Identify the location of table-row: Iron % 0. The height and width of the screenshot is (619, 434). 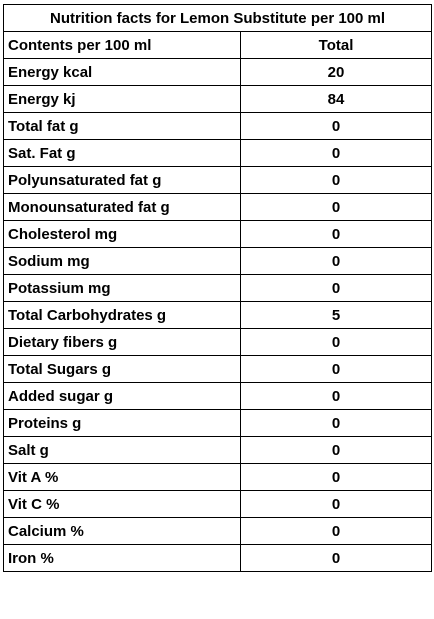
(218, 558).